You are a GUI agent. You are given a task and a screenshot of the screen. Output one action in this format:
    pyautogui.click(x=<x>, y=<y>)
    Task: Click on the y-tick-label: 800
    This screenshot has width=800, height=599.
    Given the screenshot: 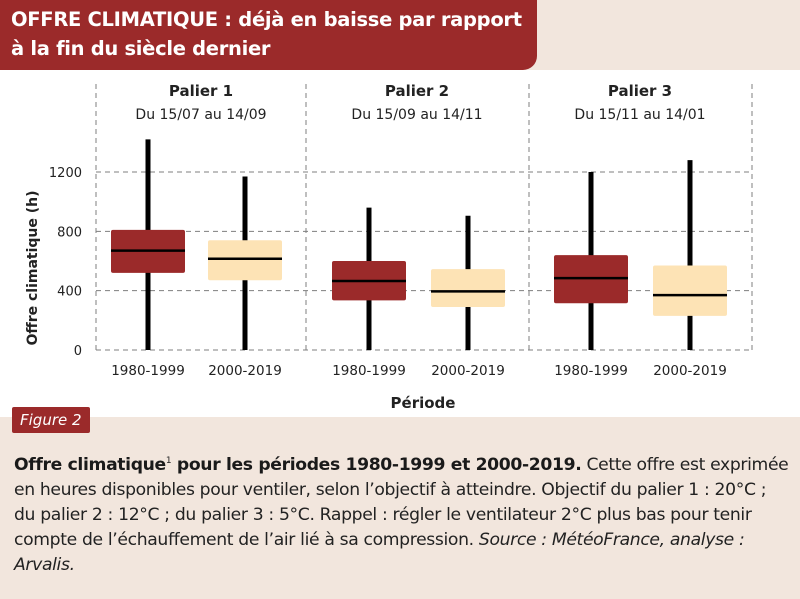 What is the action you would take?
    pyautogui.click(x=69, y=232)
    